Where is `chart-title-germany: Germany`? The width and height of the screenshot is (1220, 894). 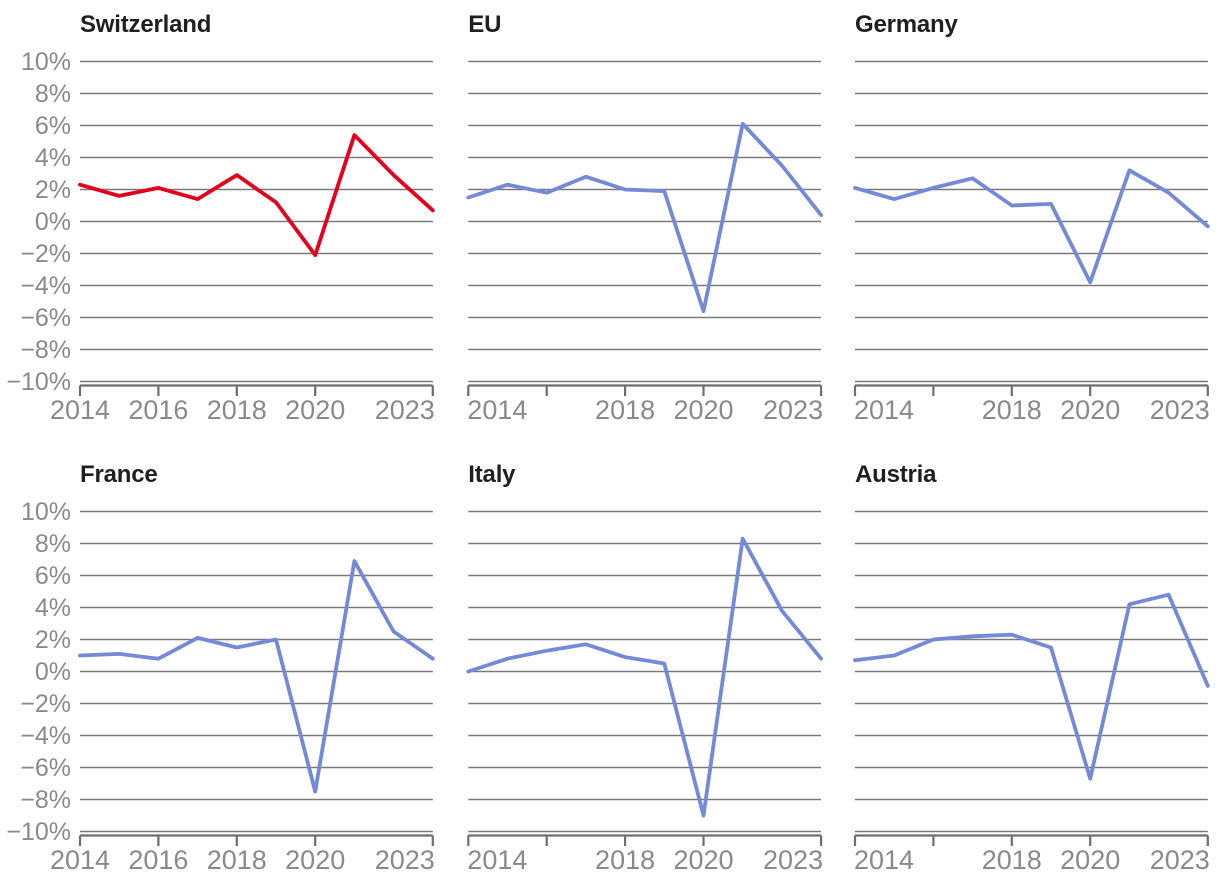 chart-title-germany: Germany is located at coordinates (906, 24).